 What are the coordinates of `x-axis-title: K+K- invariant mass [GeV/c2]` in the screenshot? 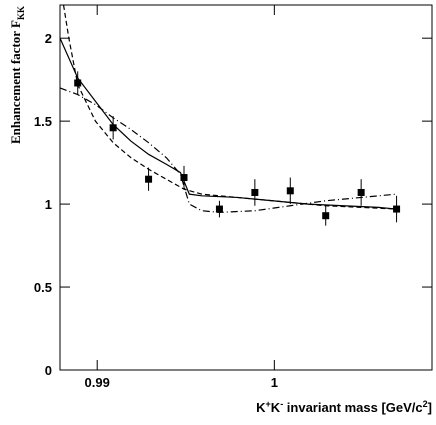 It's located at (344, 407).